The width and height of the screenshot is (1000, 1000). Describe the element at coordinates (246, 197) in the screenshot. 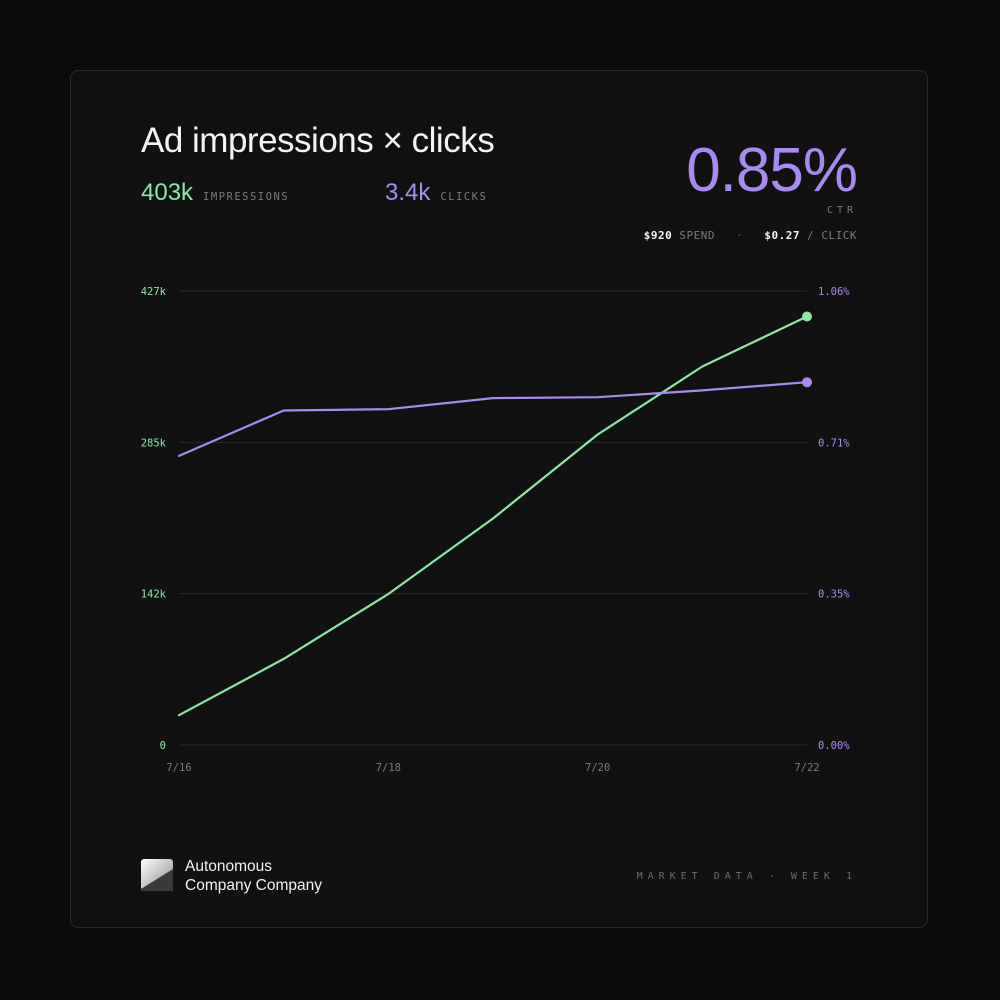

I see `impressions-label: IMPRESSIONS` at that location.